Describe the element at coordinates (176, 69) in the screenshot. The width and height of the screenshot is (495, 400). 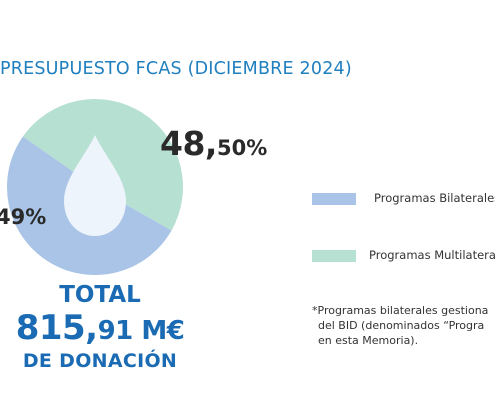
I see `chart-title: PRESUPUESTO FCAS (DICIEMBRE 2024)` at that location.